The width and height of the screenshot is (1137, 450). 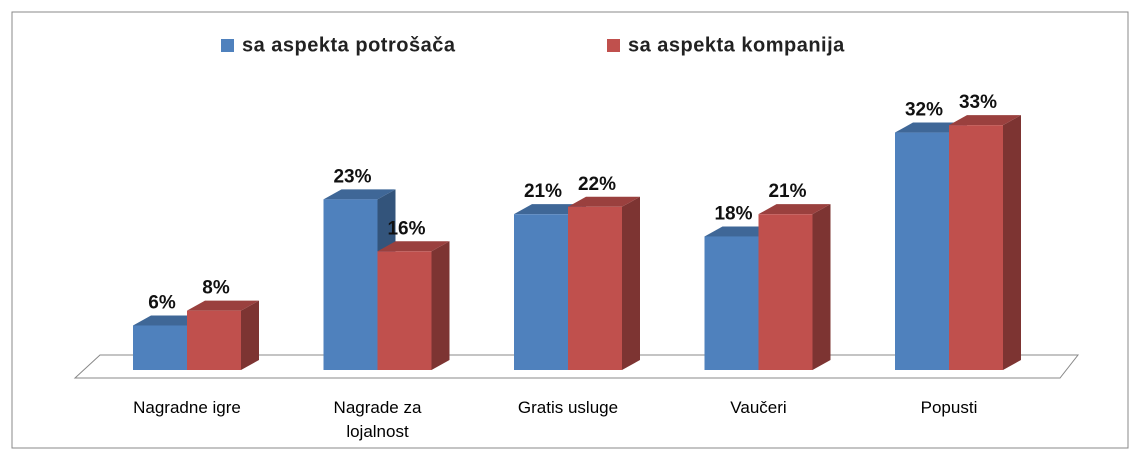 What do you see at coordinates (568, 407) in the screenshot?
I see `x-tick-label: Gratis usluge` at bounding box center [568, 407].